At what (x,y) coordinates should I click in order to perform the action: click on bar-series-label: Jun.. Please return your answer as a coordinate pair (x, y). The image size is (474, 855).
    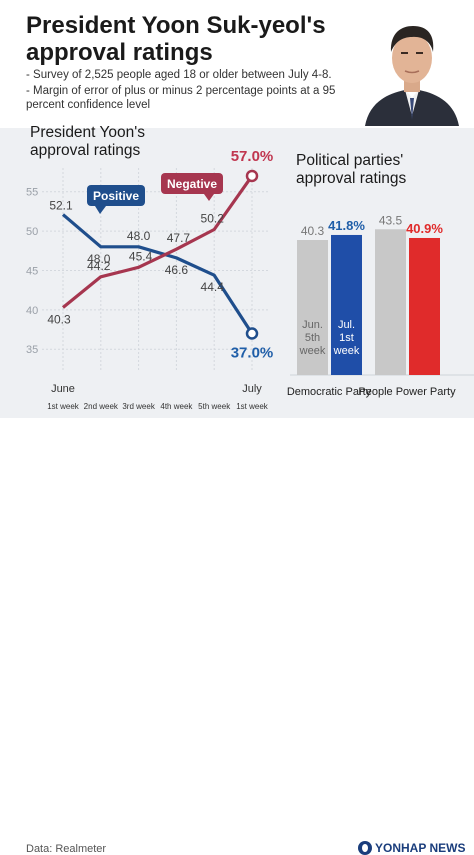
    Looking at the image, I should click on (312, 325).